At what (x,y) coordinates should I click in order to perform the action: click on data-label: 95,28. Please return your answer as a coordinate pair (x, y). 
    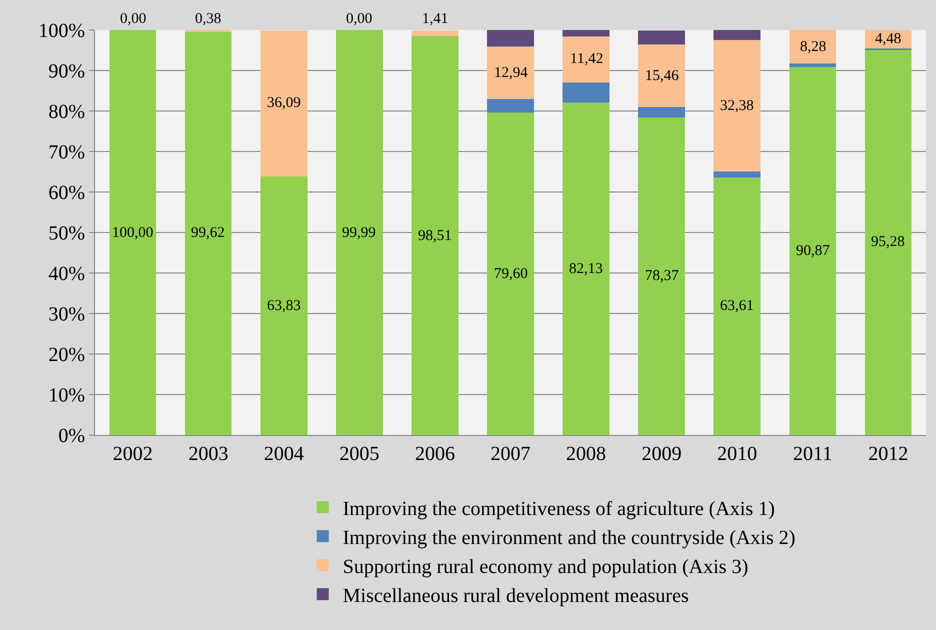
    Looking at the image, I should click on (888, 242).